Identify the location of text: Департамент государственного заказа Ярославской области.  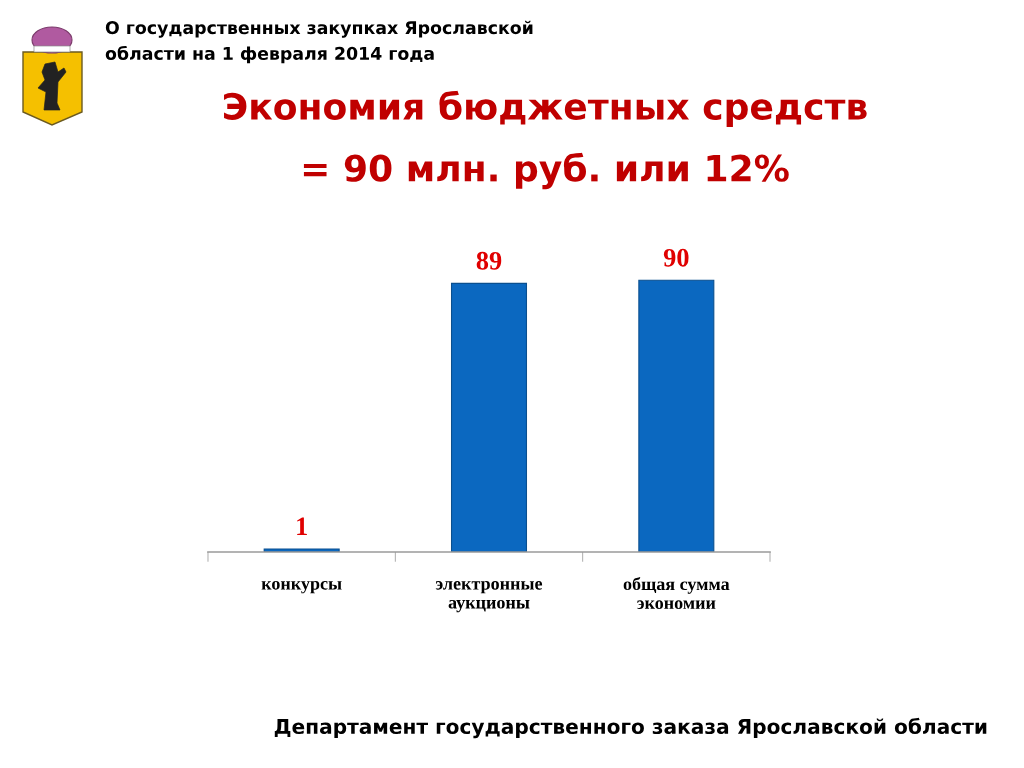
(630, 728).